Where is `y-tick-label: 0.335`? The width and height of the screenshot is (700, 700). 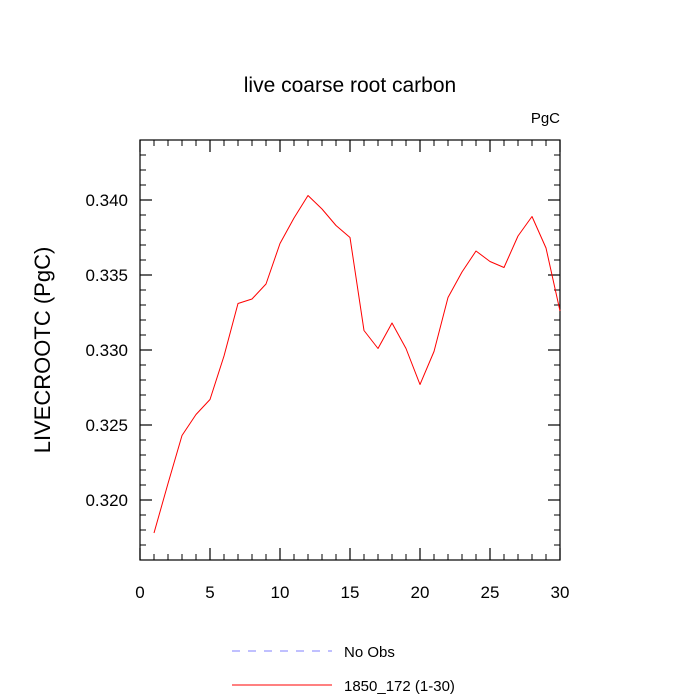
y-tick-label: 0.335 is located at coordinates (106, 275).